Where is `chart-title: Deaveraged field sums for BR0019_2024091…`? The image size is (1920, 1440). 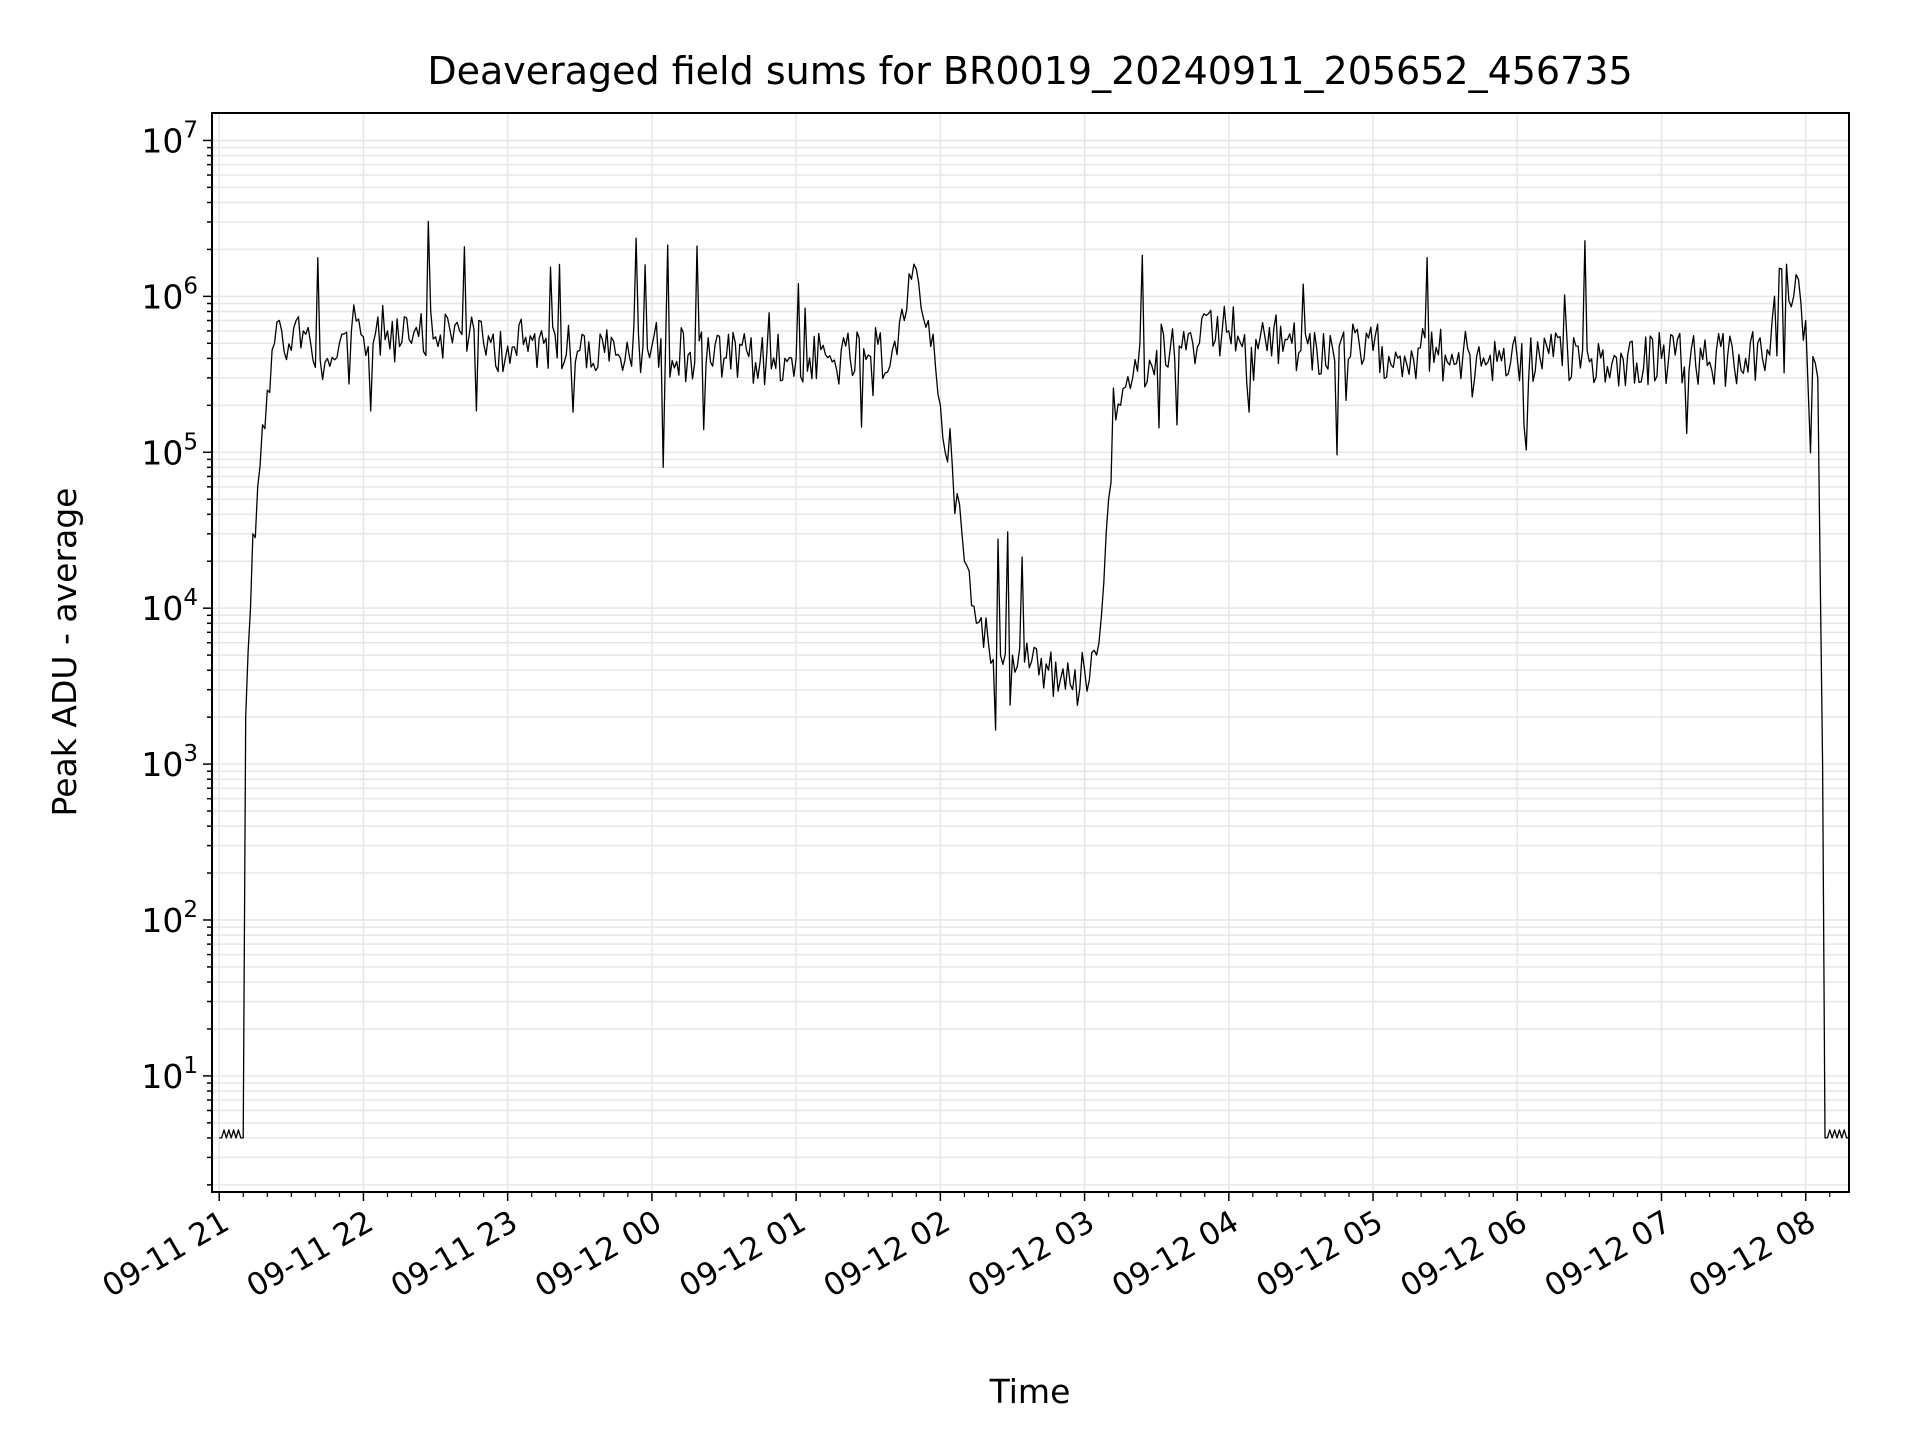 chart-title: Deaveraged field sums for BR0019_2024091… is located at coordinates (1029, 71).